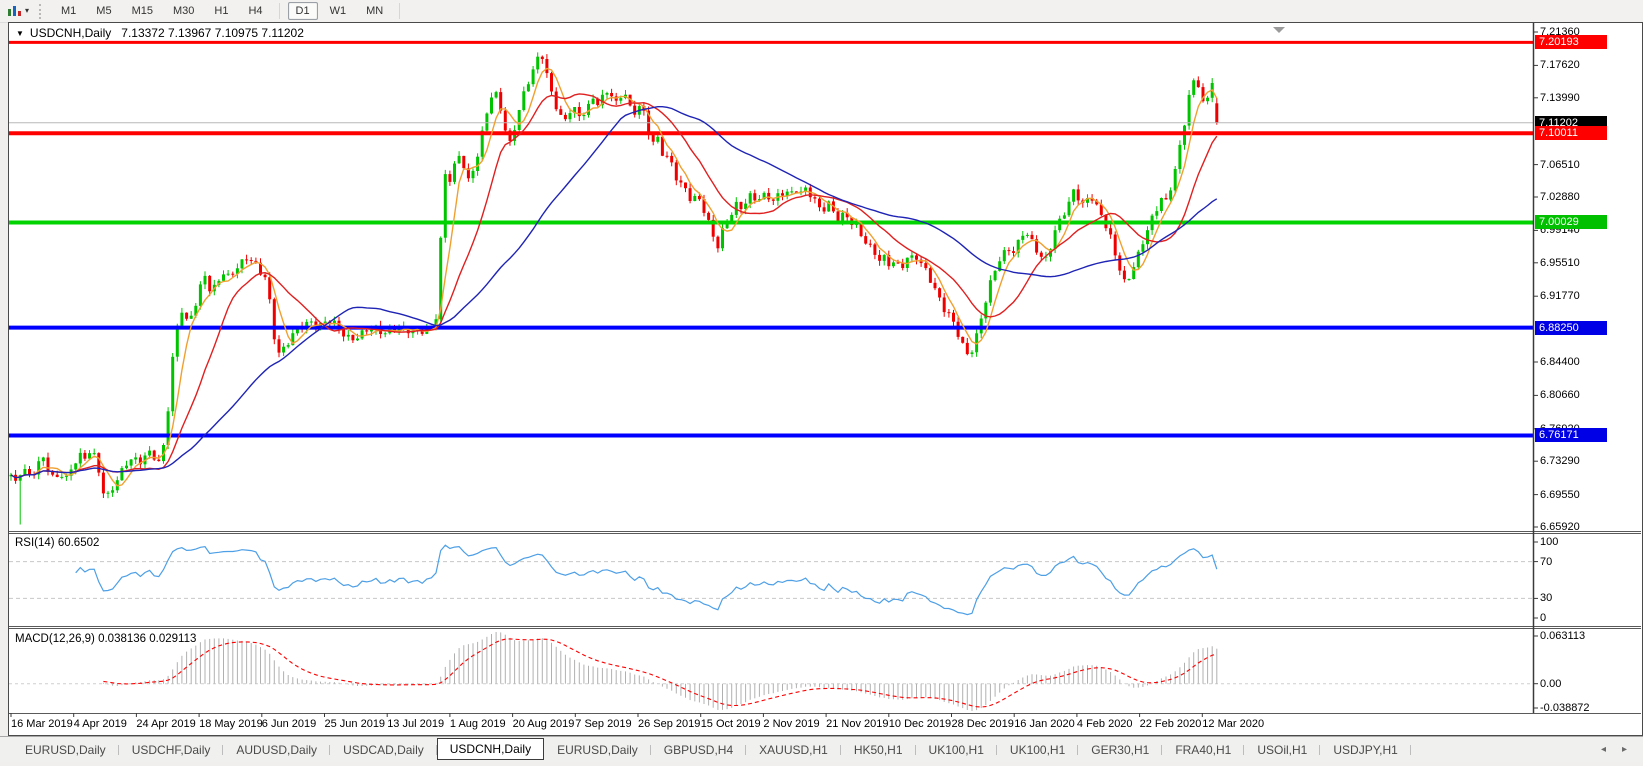 Image resolution: width=1643 pixels, height=766 pixels. I want to click on chart-tab-fra40-h1: FRA40,H1, so click(1203, 750).